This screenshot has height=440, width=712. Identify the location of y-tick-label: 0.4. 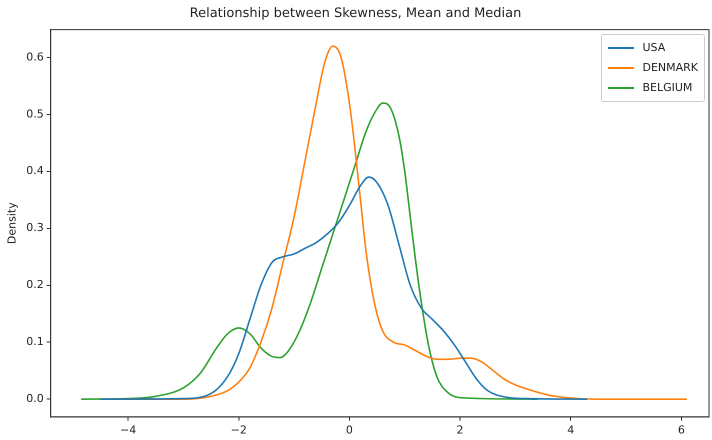
(35, 171).